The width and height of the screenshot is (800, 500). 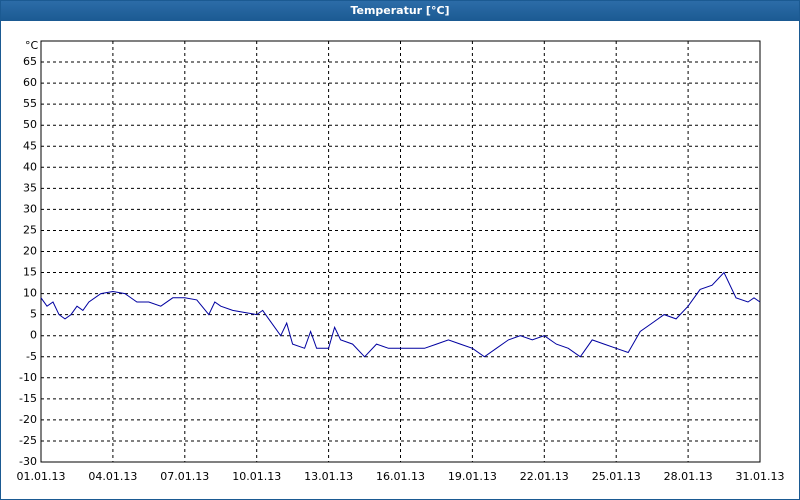 I want to click on y-tick-label: 5, so click(x=33, y=314).